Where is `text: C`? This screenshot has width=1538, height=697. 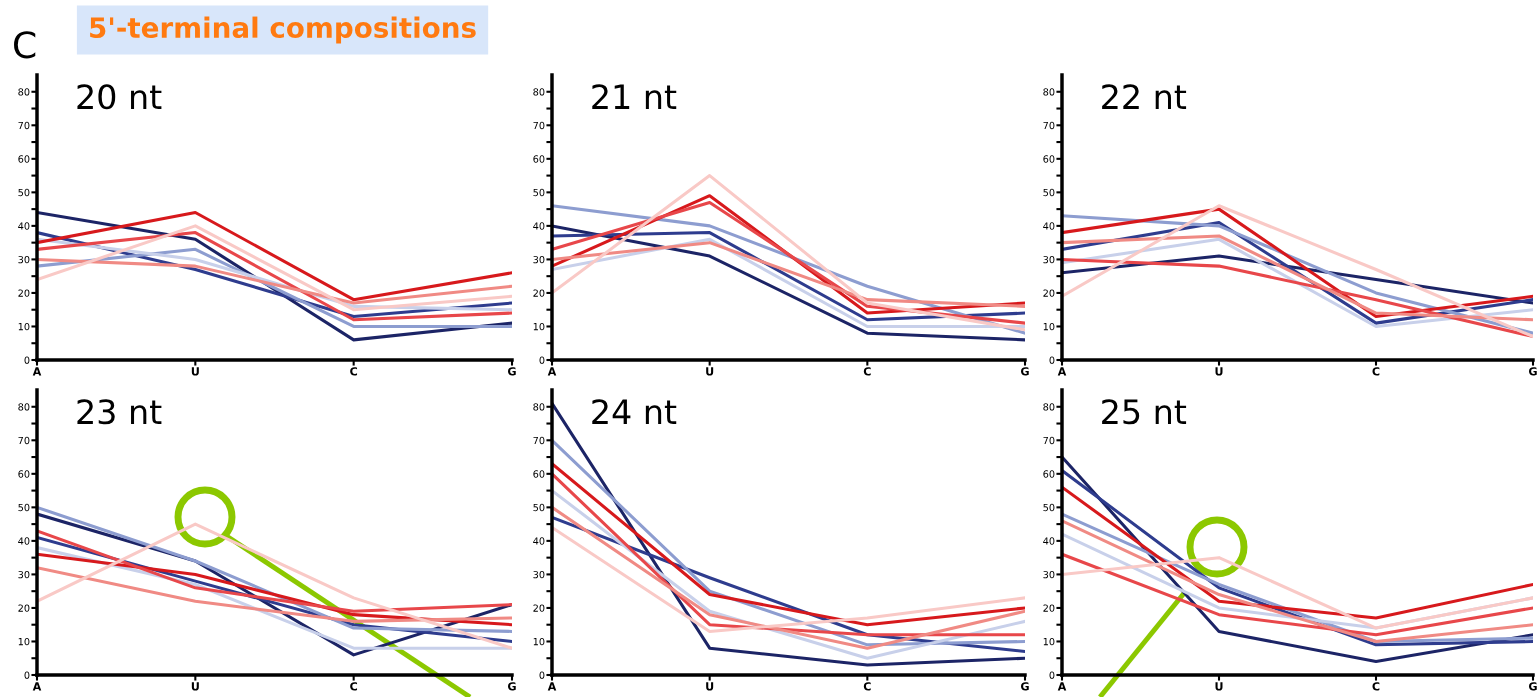 text: C is located at coordinates (25, 45).